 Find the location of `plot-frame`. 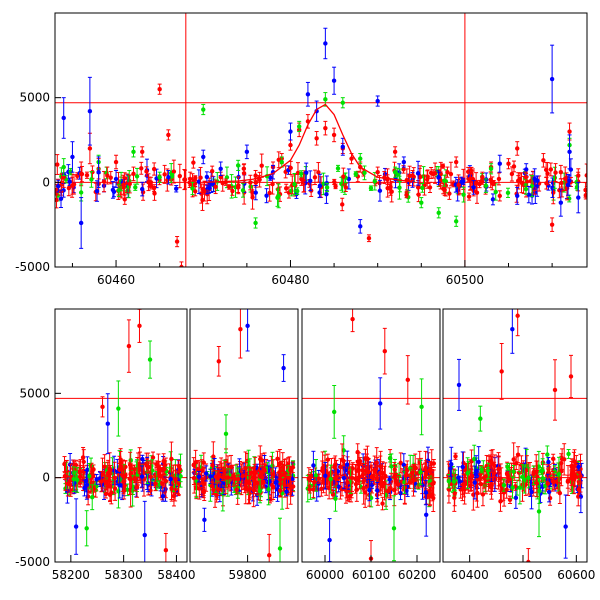

plot-frame is located at coordinates (371, 435).